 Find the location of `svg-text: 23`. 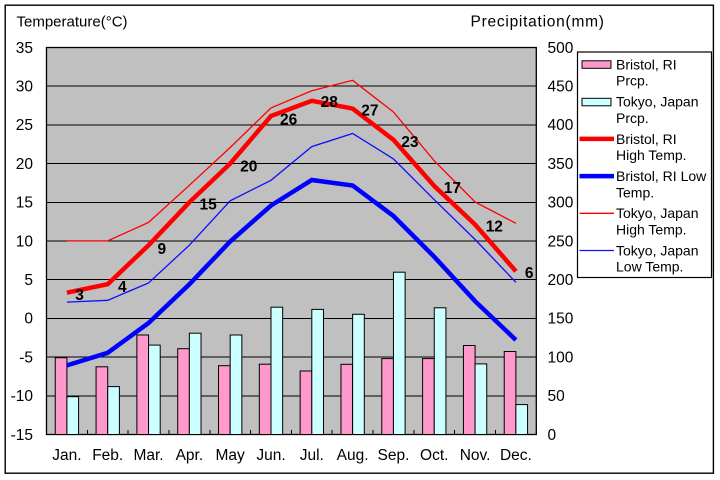

svg-text: 23 is located at coordinates (410, 142).